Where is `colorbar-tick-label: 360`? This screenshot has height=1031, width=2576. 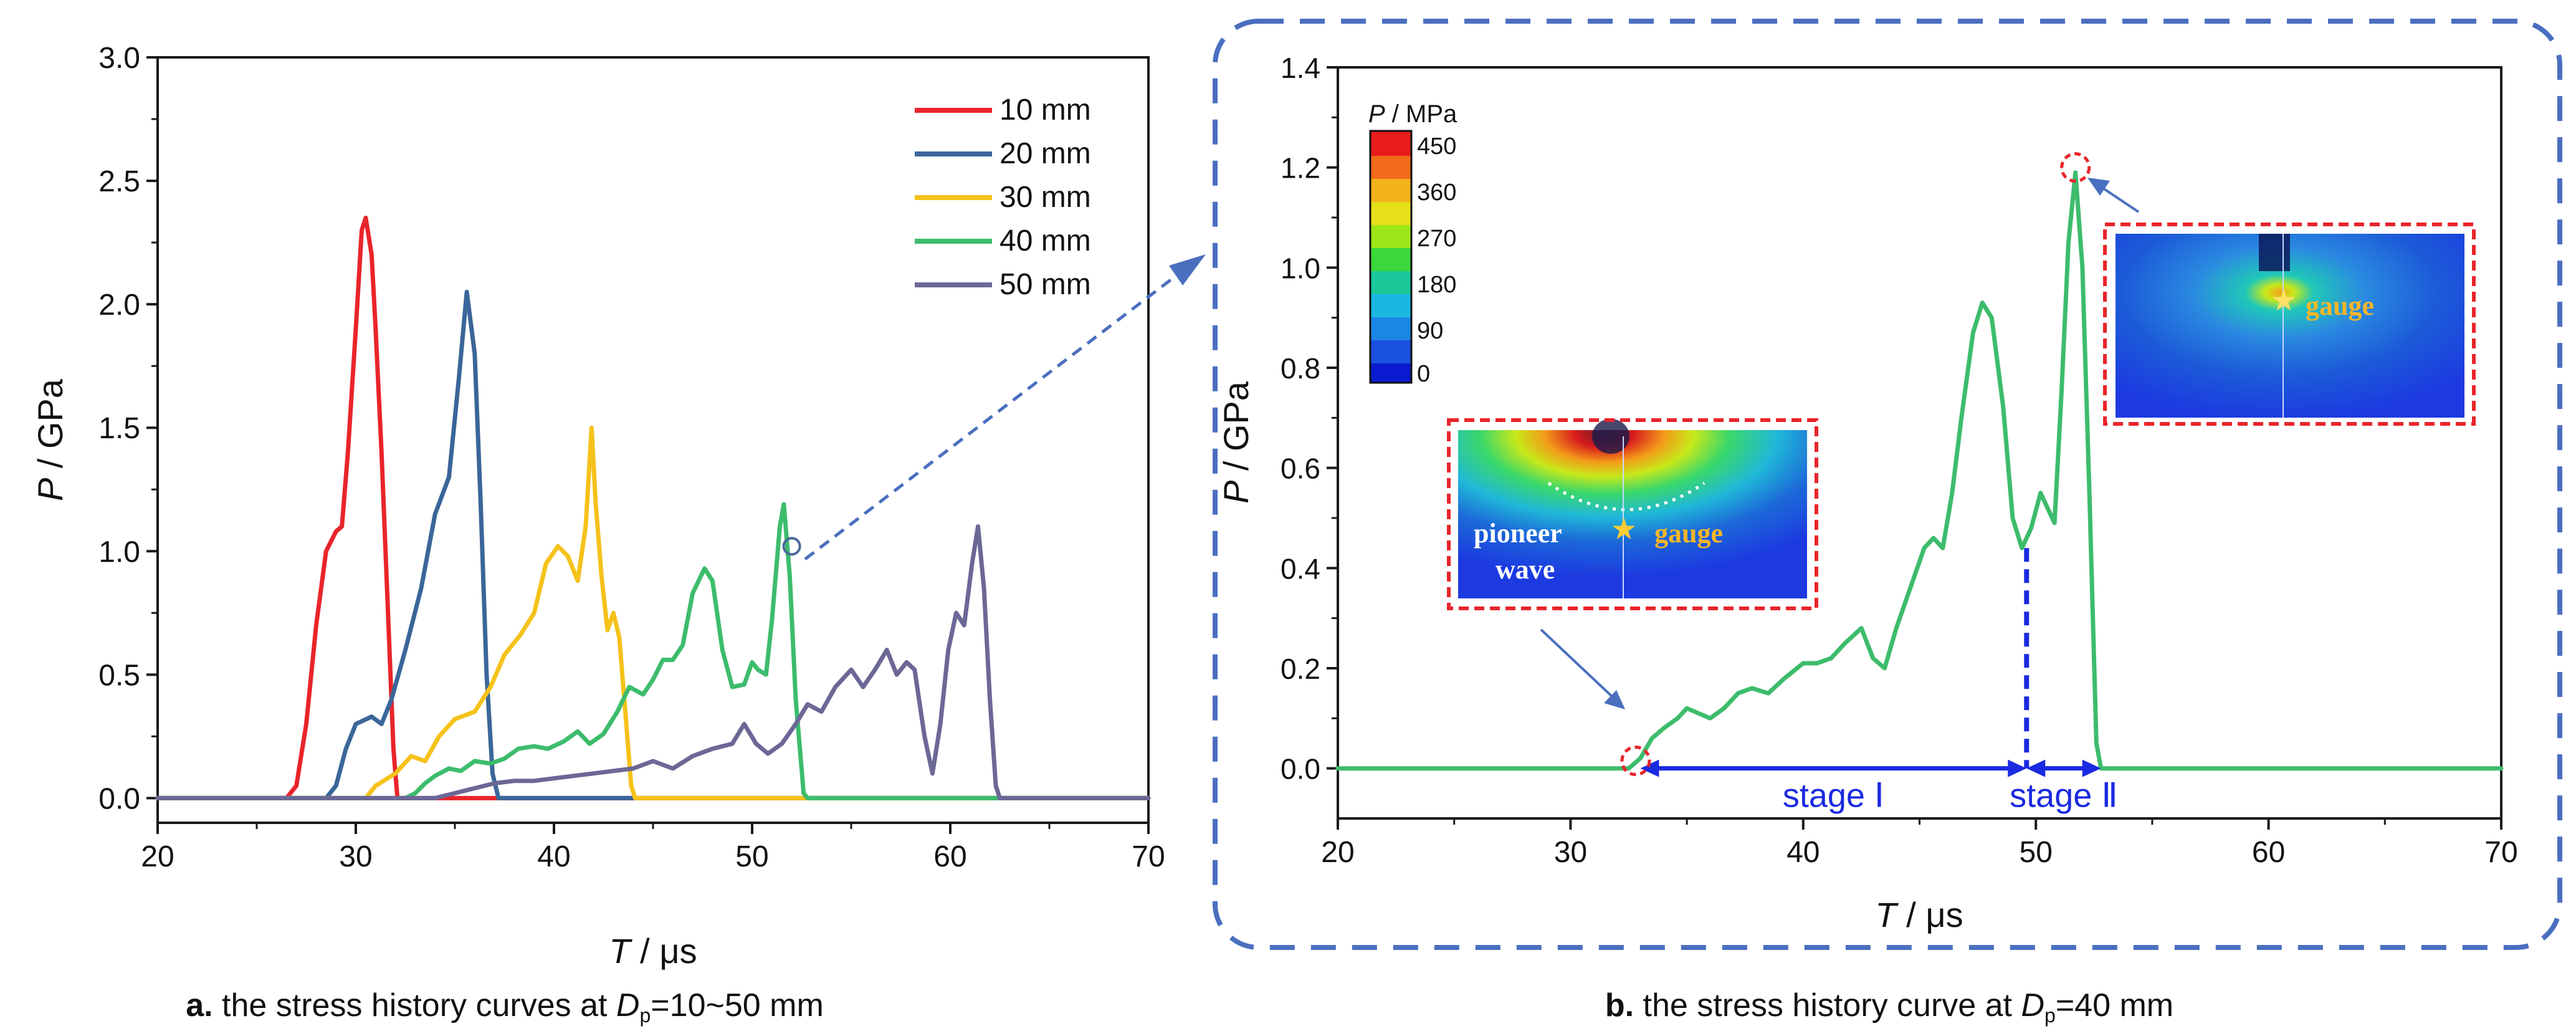
colorbar-tick-label: 360 is located at coordinates (1436, 193).